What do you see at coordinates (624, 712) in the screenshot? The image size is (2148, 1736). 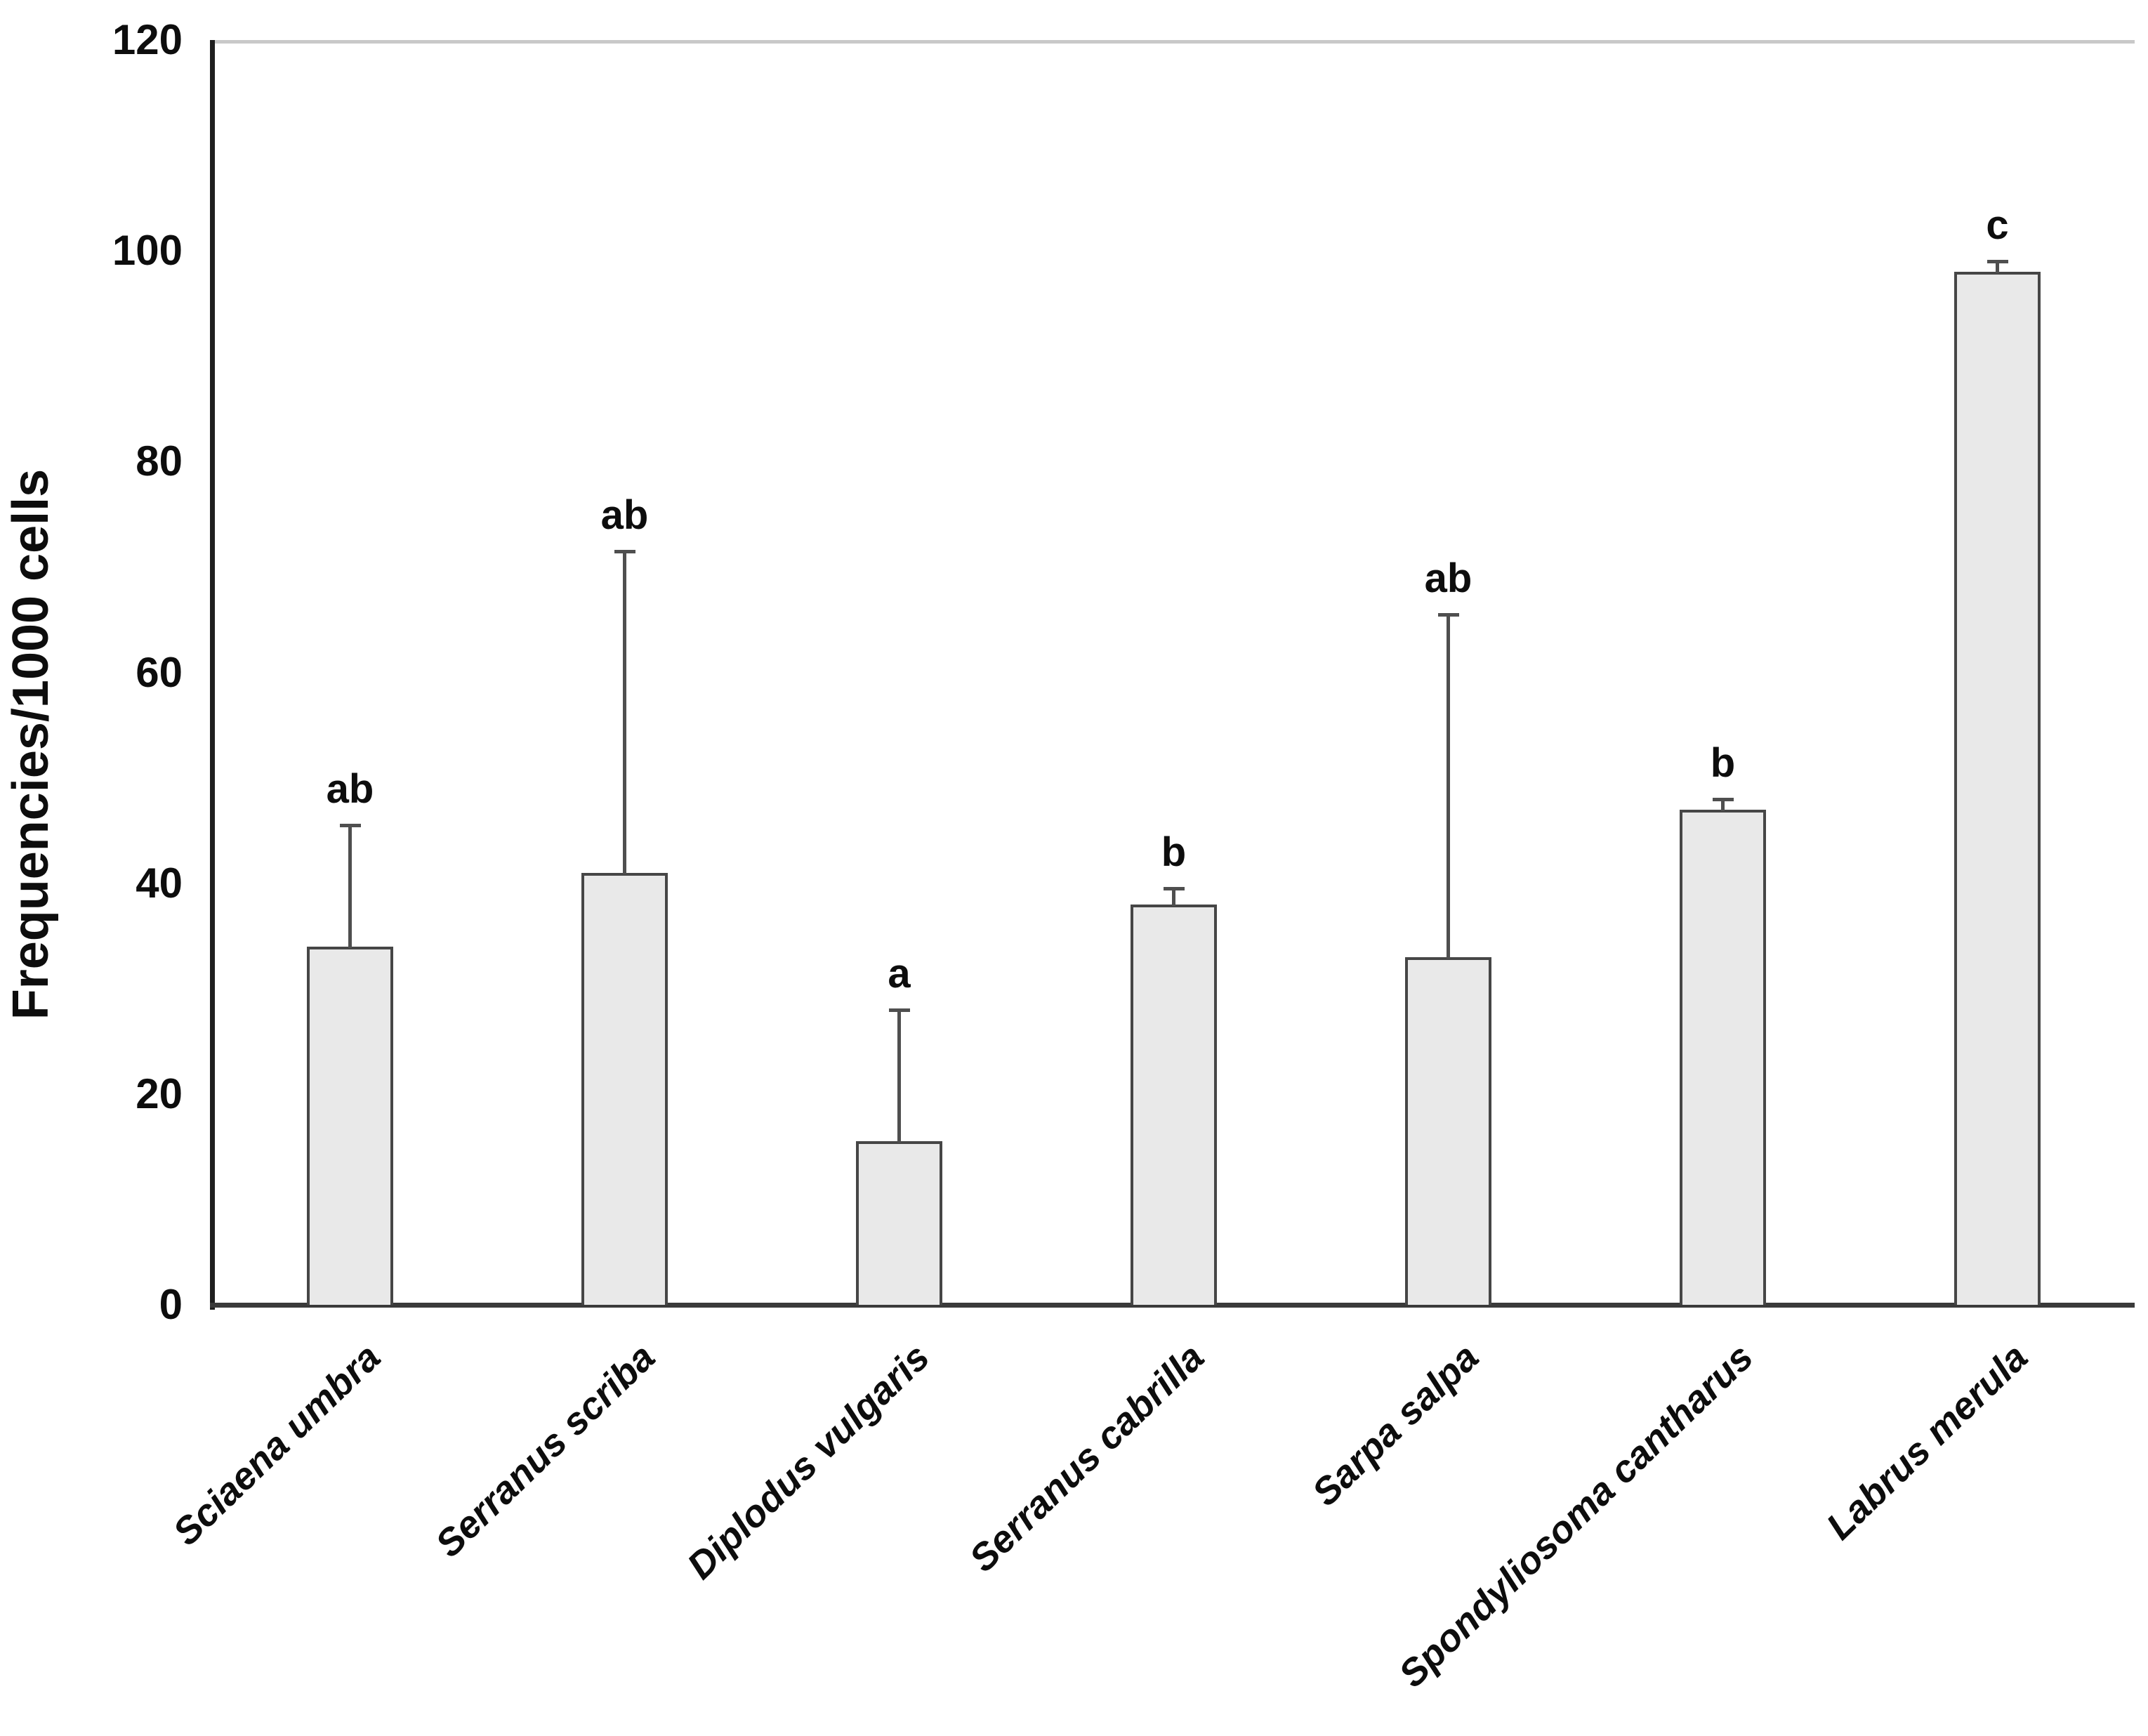 I see `error-bar-serranus-scriba` at bounding box center [624, 712].